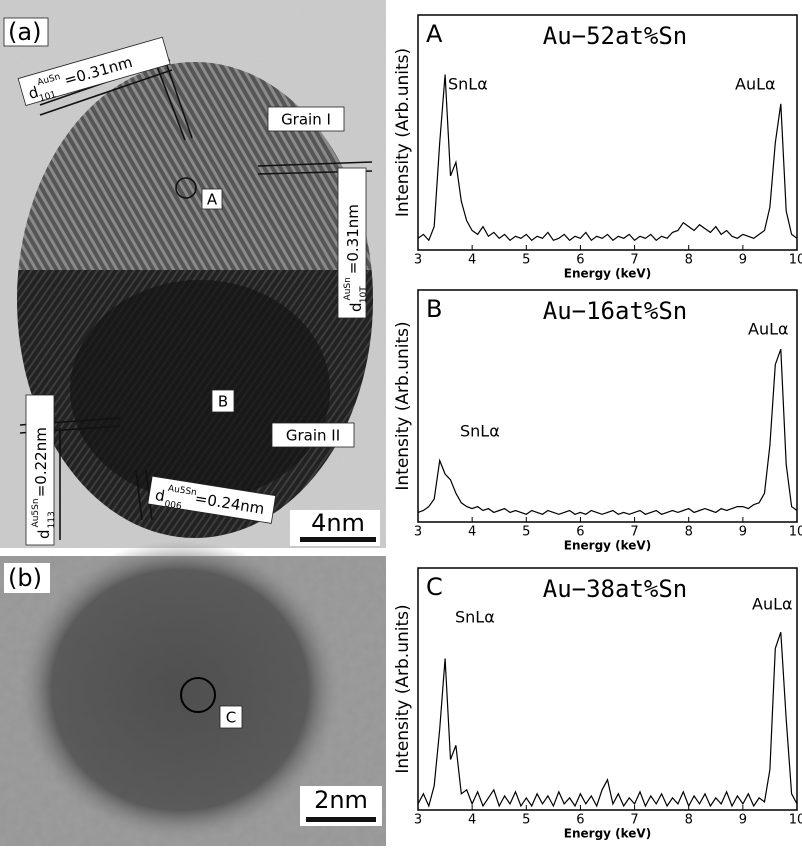 The image size is (802, 852). What do you see at coordinates (306, 120) in the screenshot?
I see `grain-label: Grain I` at bounding box center [306, 120].